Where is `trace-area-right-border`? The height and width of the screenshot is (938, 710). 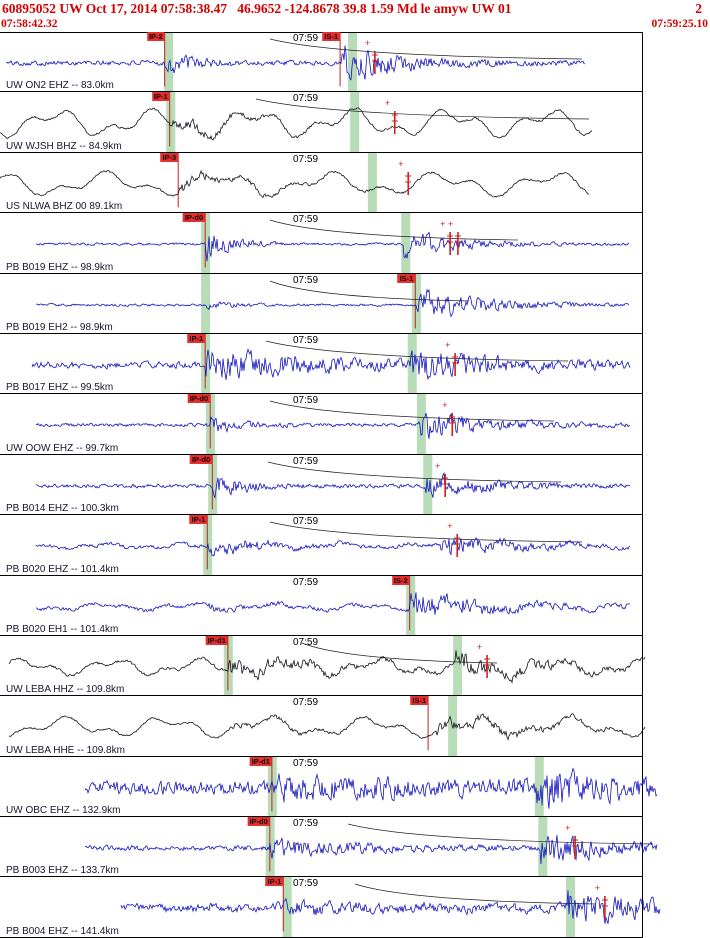 trace-area-right-border is located at coordinates (642, 485).